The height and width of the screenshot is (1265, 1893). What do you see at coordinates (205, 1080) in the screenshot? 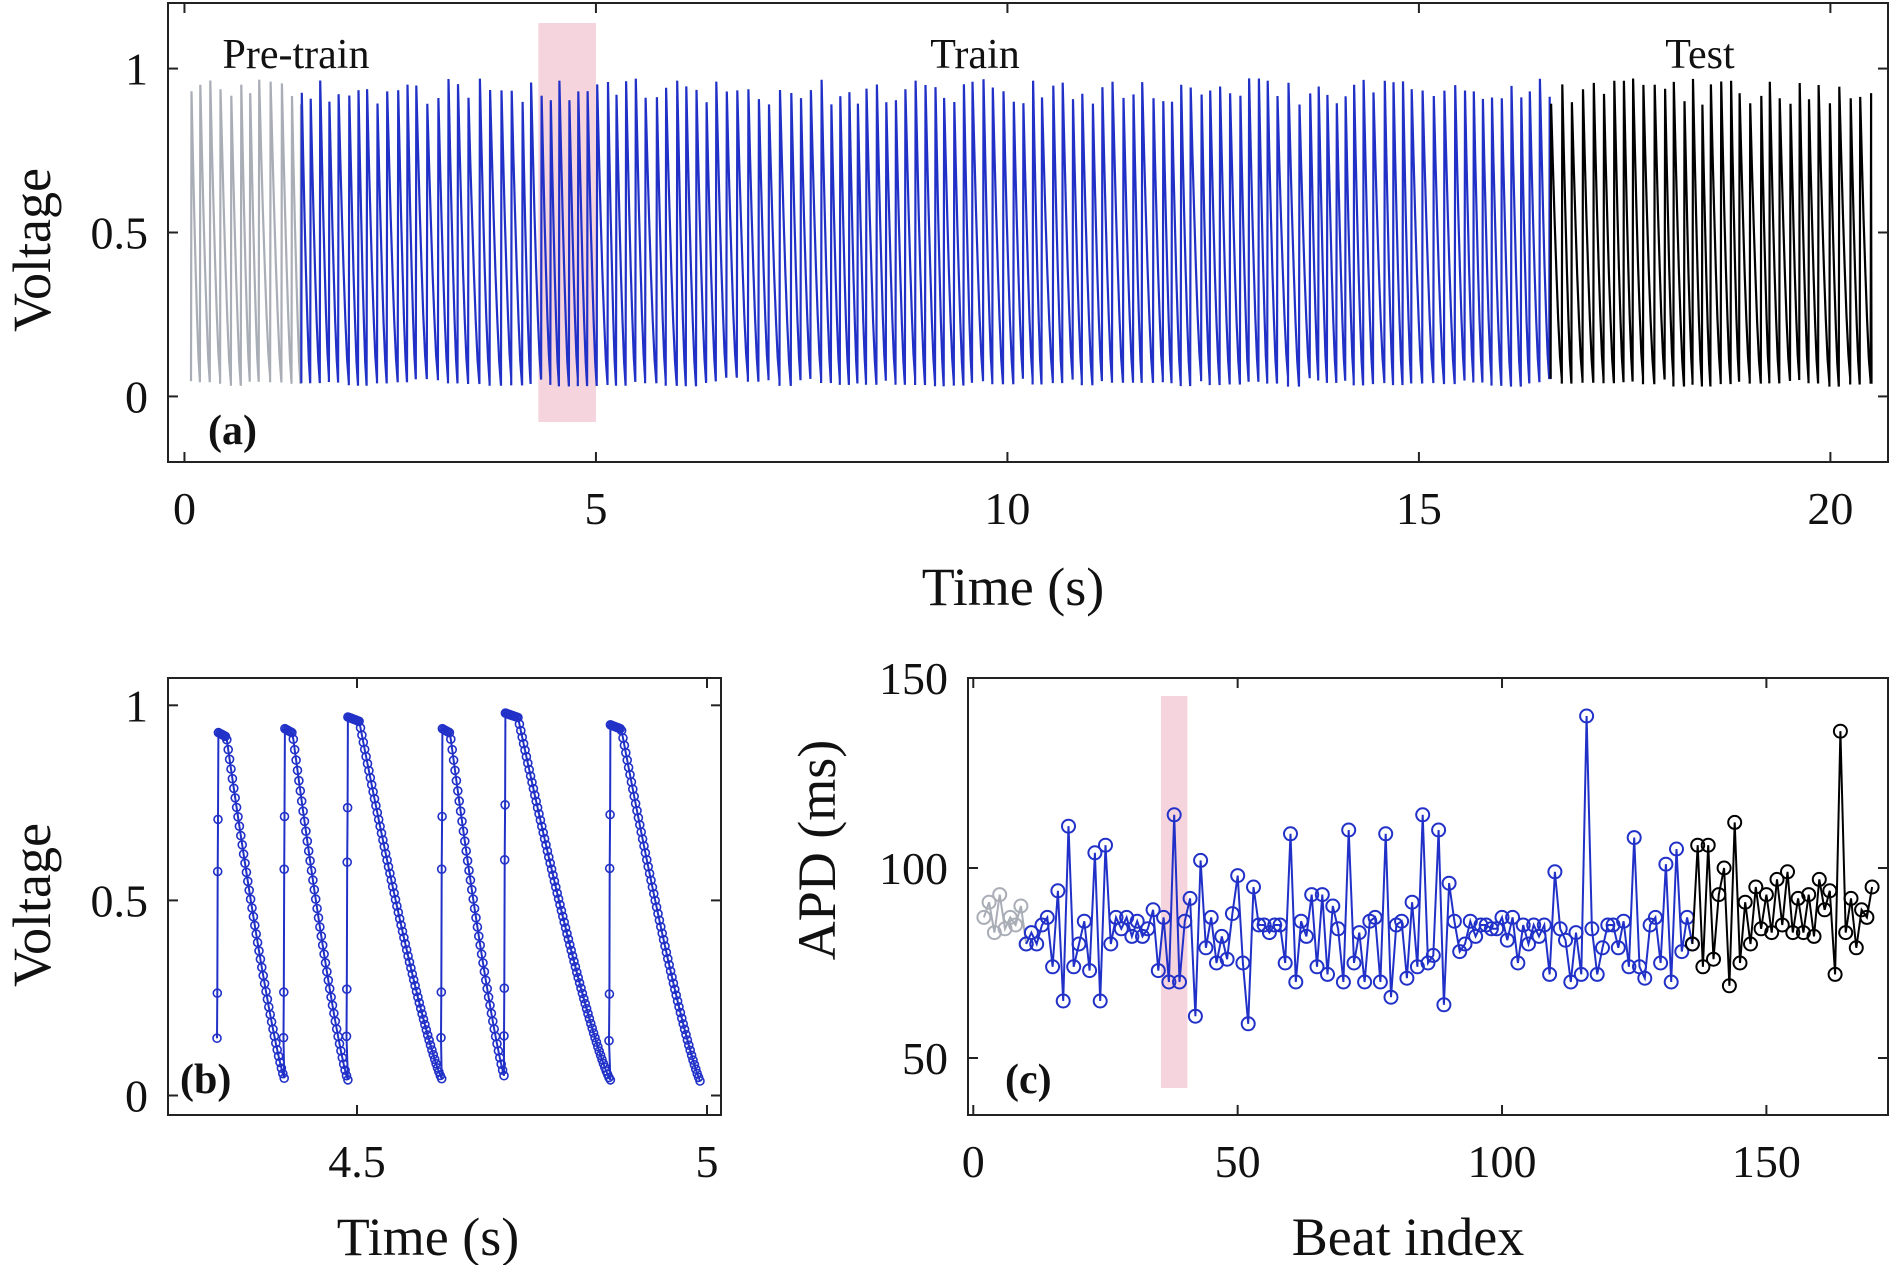
I see `panel-label-b: (b)` at bounding box center [205, 1080].